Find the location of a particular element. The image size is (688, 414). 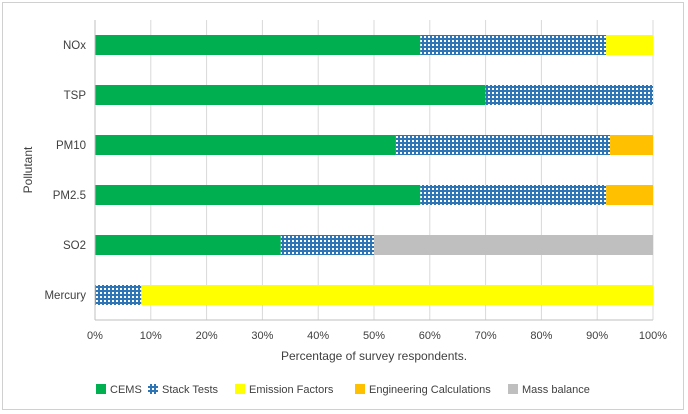

legend-swatch-emission-factors is located at coordinates (240, 389).